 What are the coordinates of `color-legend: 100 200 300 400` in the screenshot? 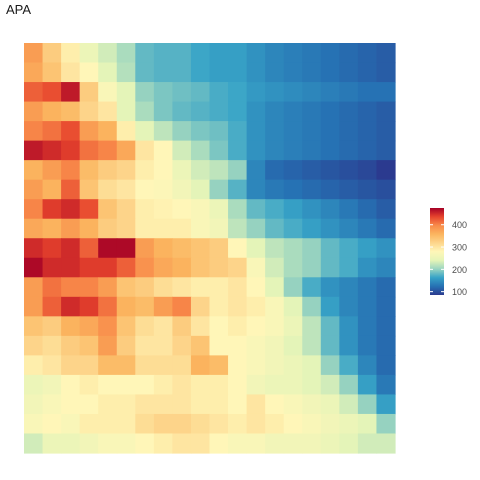 It's located at (448, 252).